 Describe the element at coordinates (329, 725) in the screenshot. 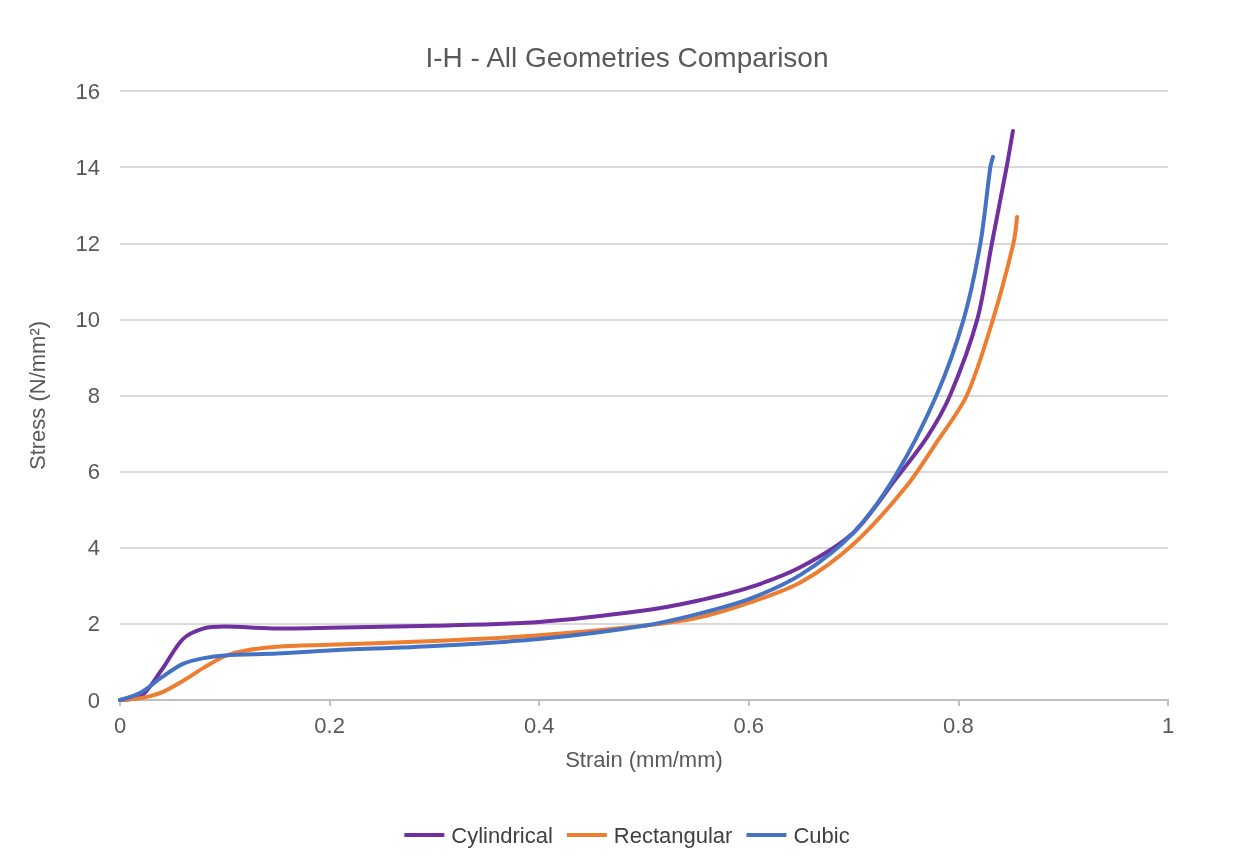

I see `x-tick-label: 0.2` at that location.